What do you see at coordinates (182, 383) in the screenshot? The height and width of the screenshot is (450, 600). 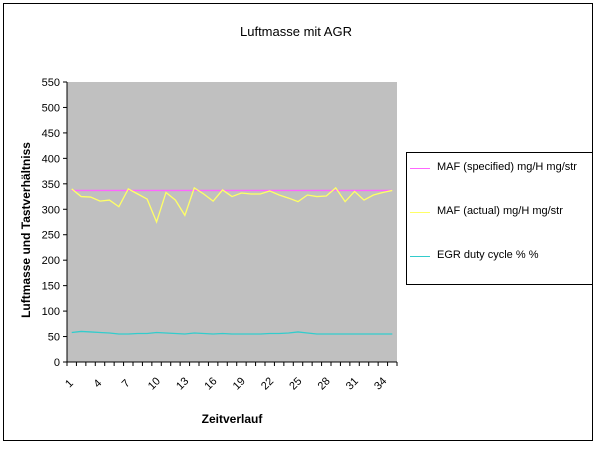 I see `x-tick-label: 13` at bounding box center [182, 383].